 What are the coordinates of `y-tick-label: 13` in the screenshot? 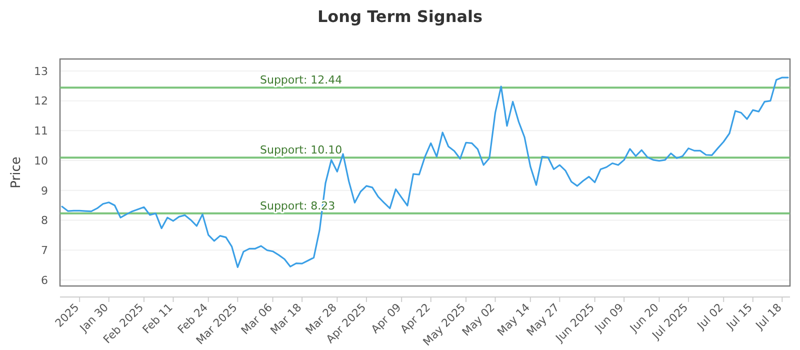 It's located at (41, 71).